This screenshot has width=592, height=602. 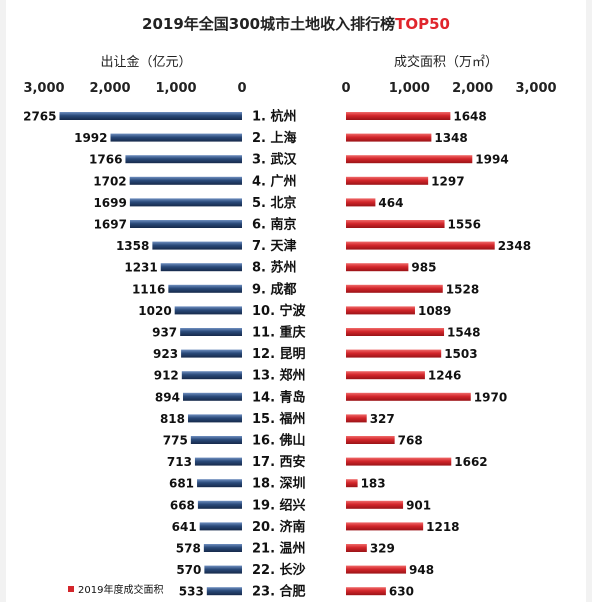 What do you see at coordinates (164, 333) in the screenshot?
I see `revenue-value-label: 937` at bounding box center [164, 333].